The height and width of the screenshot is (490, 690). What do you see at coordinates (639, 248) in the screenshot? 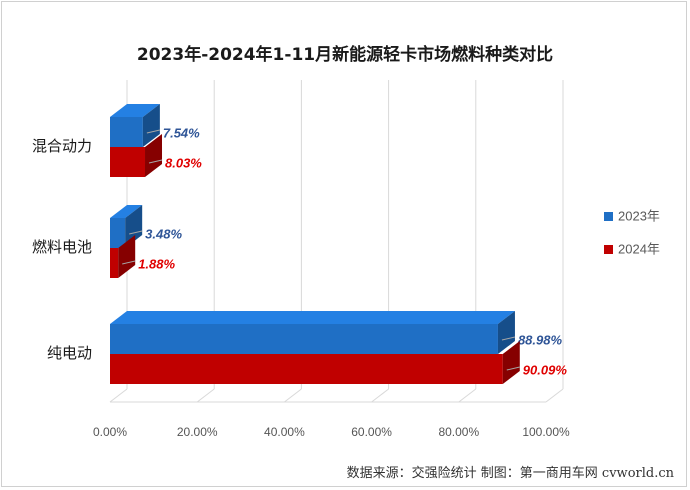
I see `legend-label: 2024年` at bounding box center [639, 248].